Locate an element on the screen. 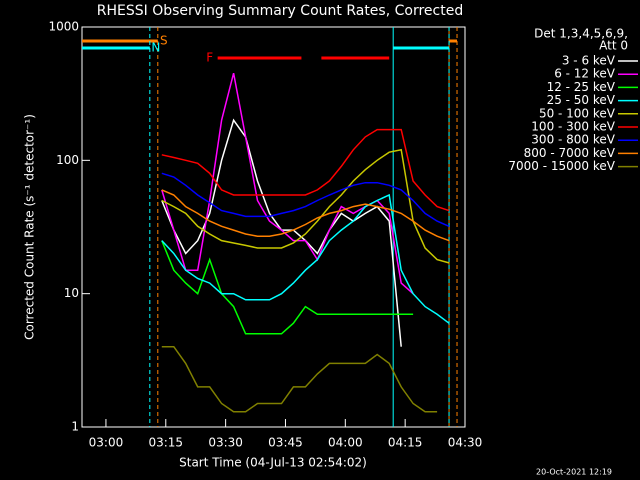 This screenshot has width=640, height=480. legend-label: 50 - 100 keV is located at coordinates (577, 113).